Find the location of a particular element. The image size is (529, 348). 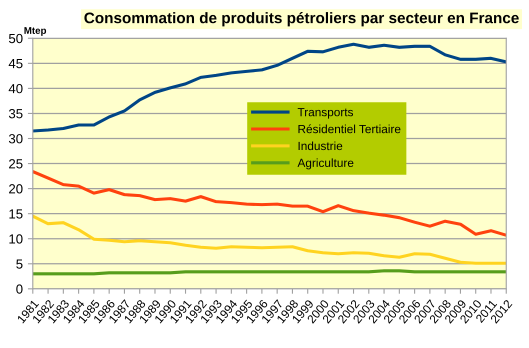

y-tick-label: 20 is located at coordinates (16, 189).